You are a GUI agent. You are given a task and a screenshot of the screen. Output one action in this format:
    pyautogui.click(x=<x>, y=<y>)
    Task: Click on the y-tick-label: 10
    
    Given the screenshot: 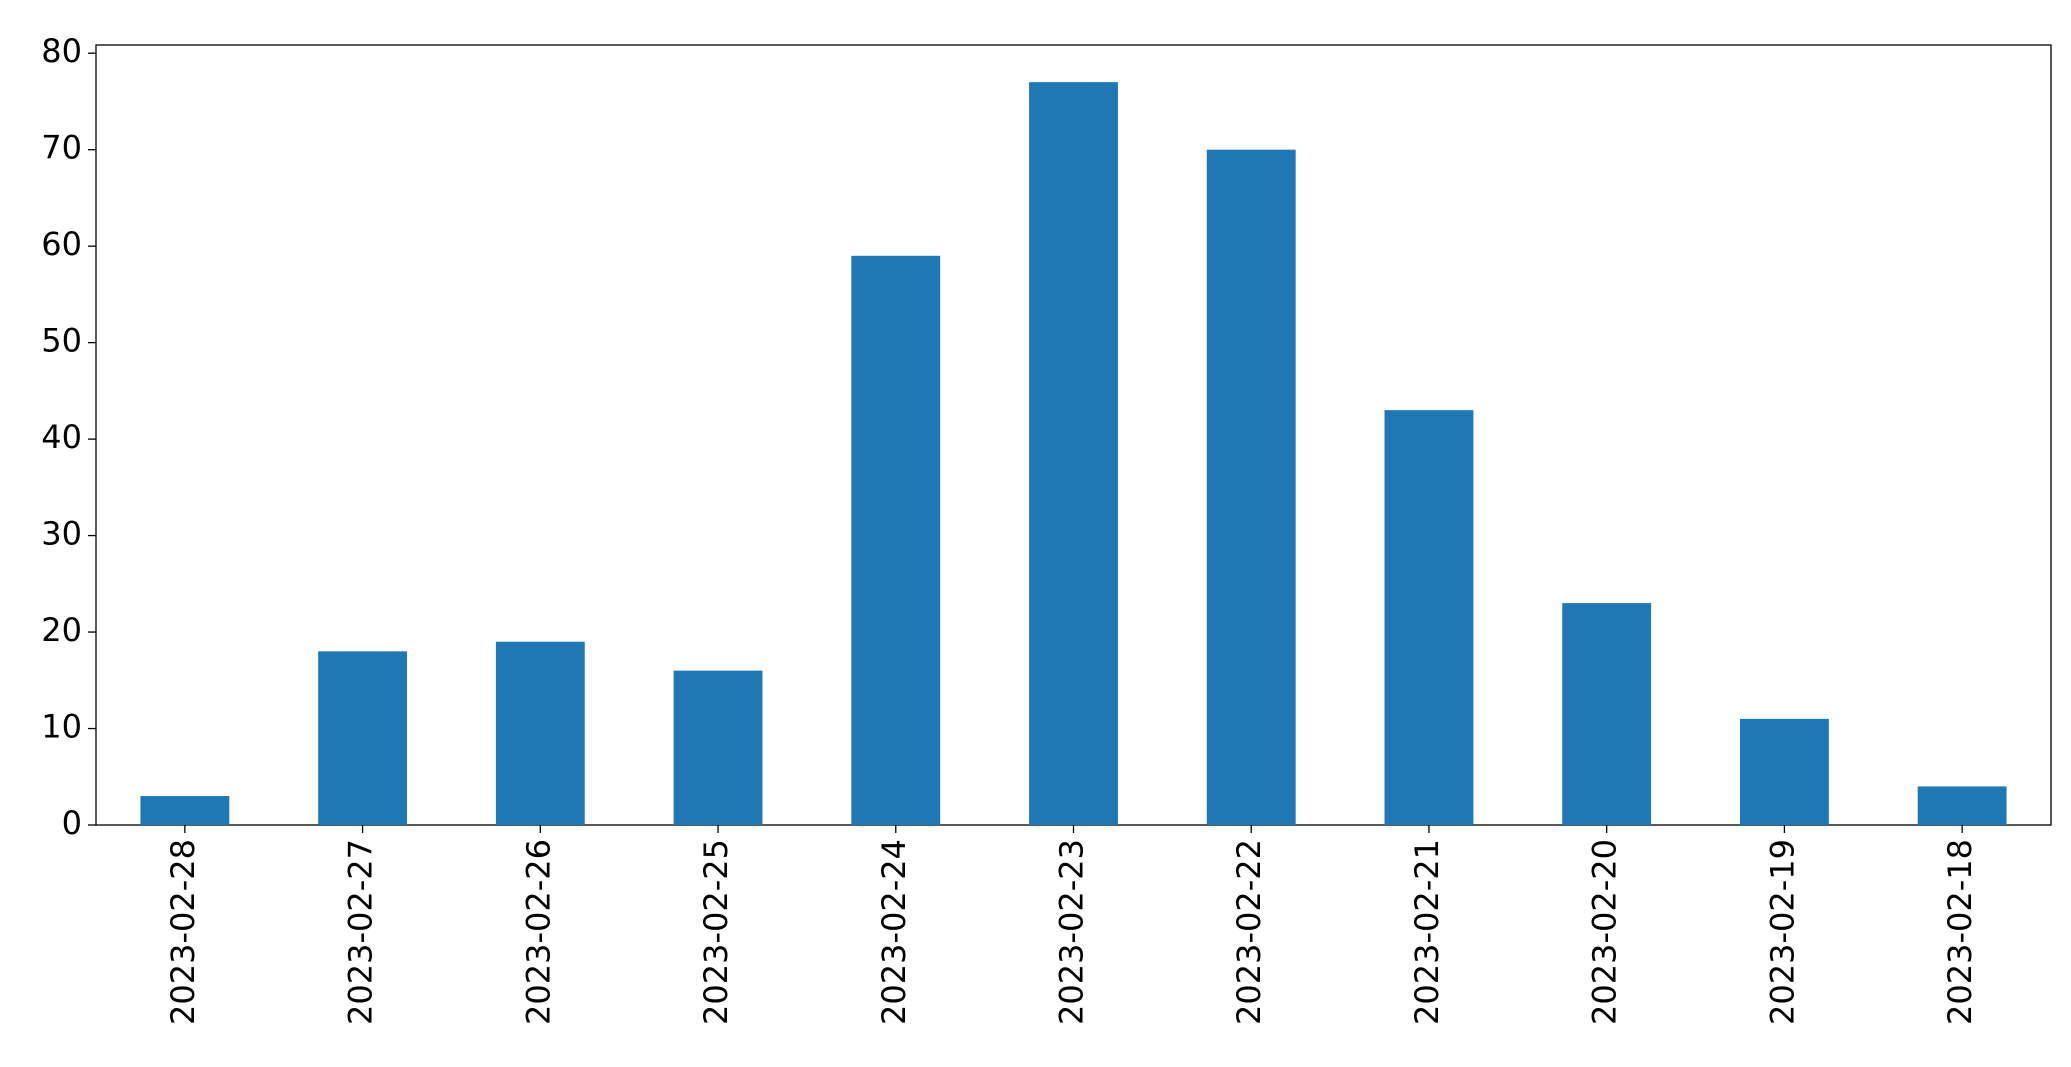 What is the action you would take?
    pyautogui.click(x=61, y=727)
    